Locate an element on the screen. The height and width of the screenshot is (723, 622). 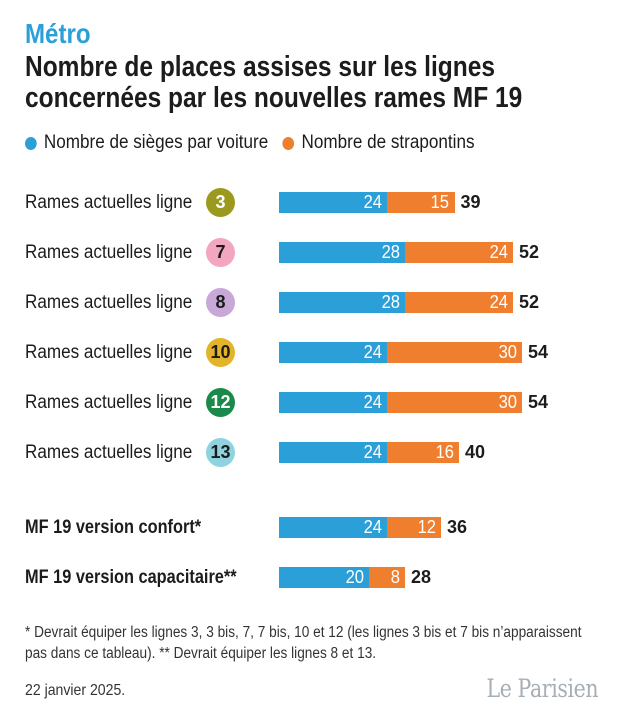
line-badge-3: 3 is located at coordinates (220, 202).